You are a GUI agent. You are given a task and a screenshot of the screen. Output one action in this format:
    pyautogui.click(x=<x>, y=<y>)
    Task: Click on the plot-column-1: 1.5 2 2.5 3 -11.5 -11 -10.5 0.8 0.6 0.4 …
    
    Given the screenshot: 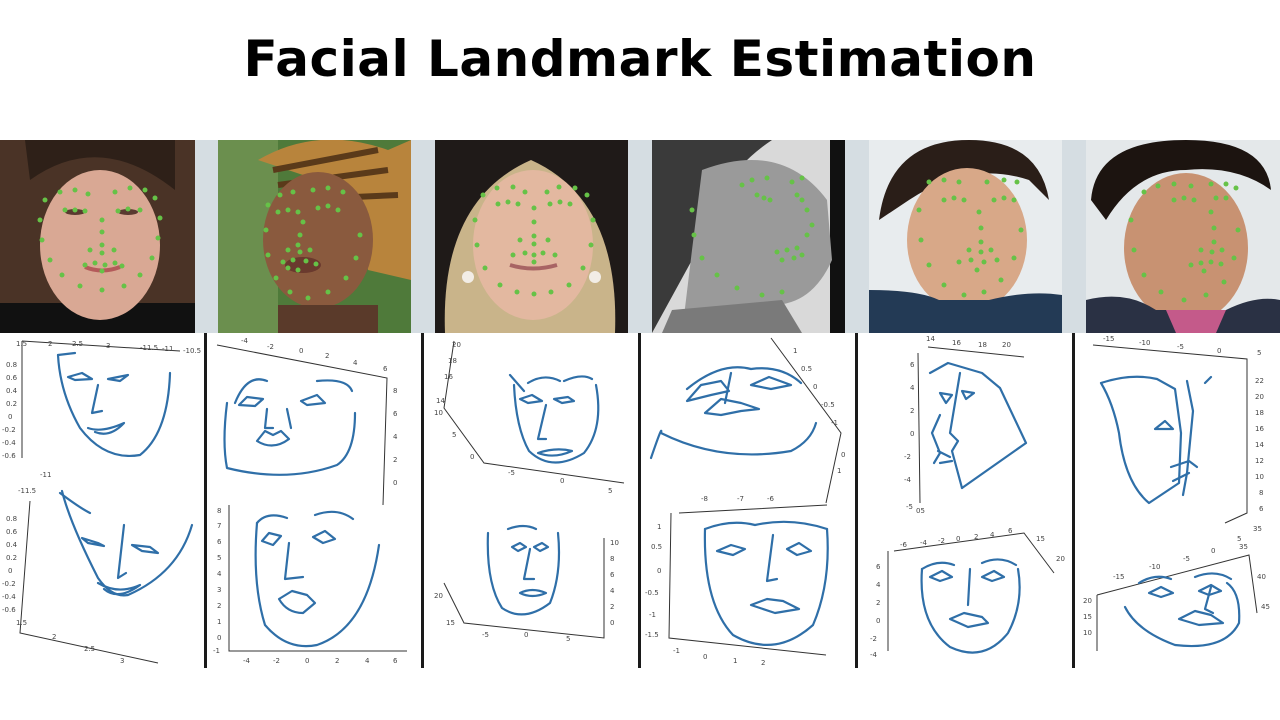 What is the action you would take?
    pyautogui.click(x=102, y=500)
    